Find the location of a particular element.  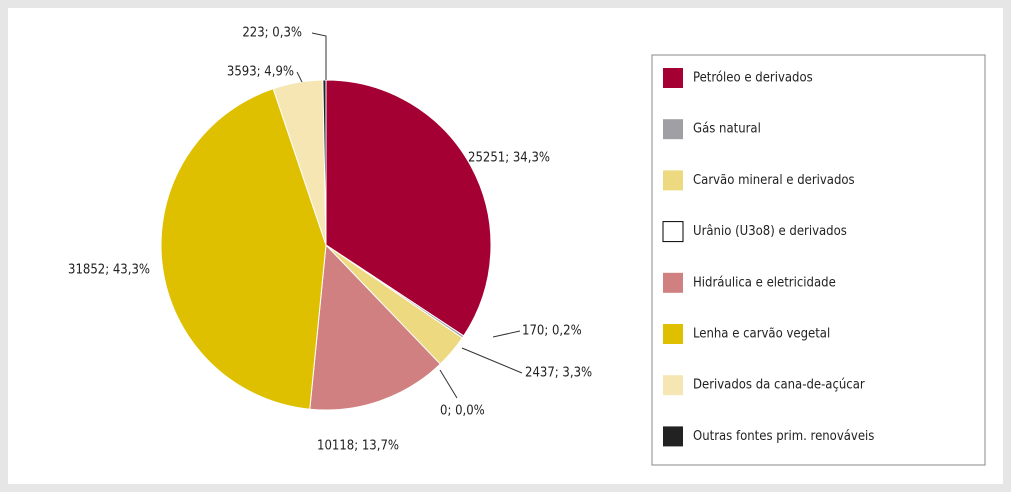

data-label: 223; 0,3% is located at coordinates (272, 33).